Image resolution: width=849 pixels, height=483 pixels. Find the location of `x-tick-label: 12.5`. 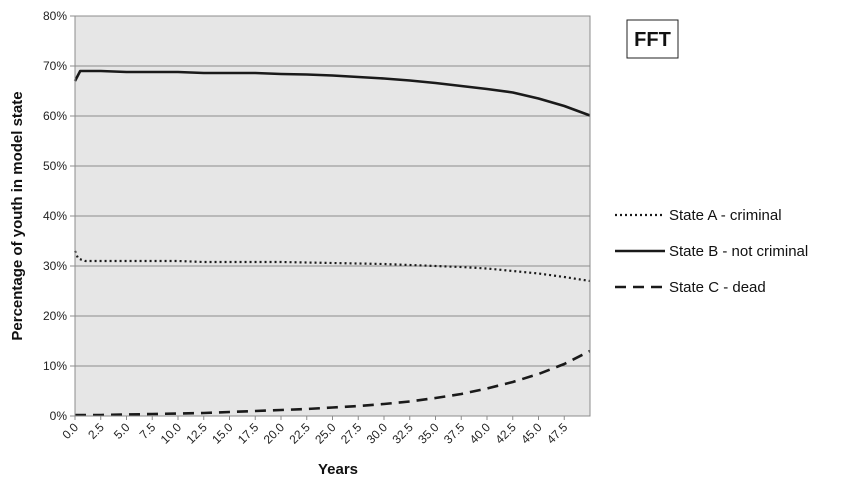

x-tick-label: 12.5 is located at coordinates (196, 433).